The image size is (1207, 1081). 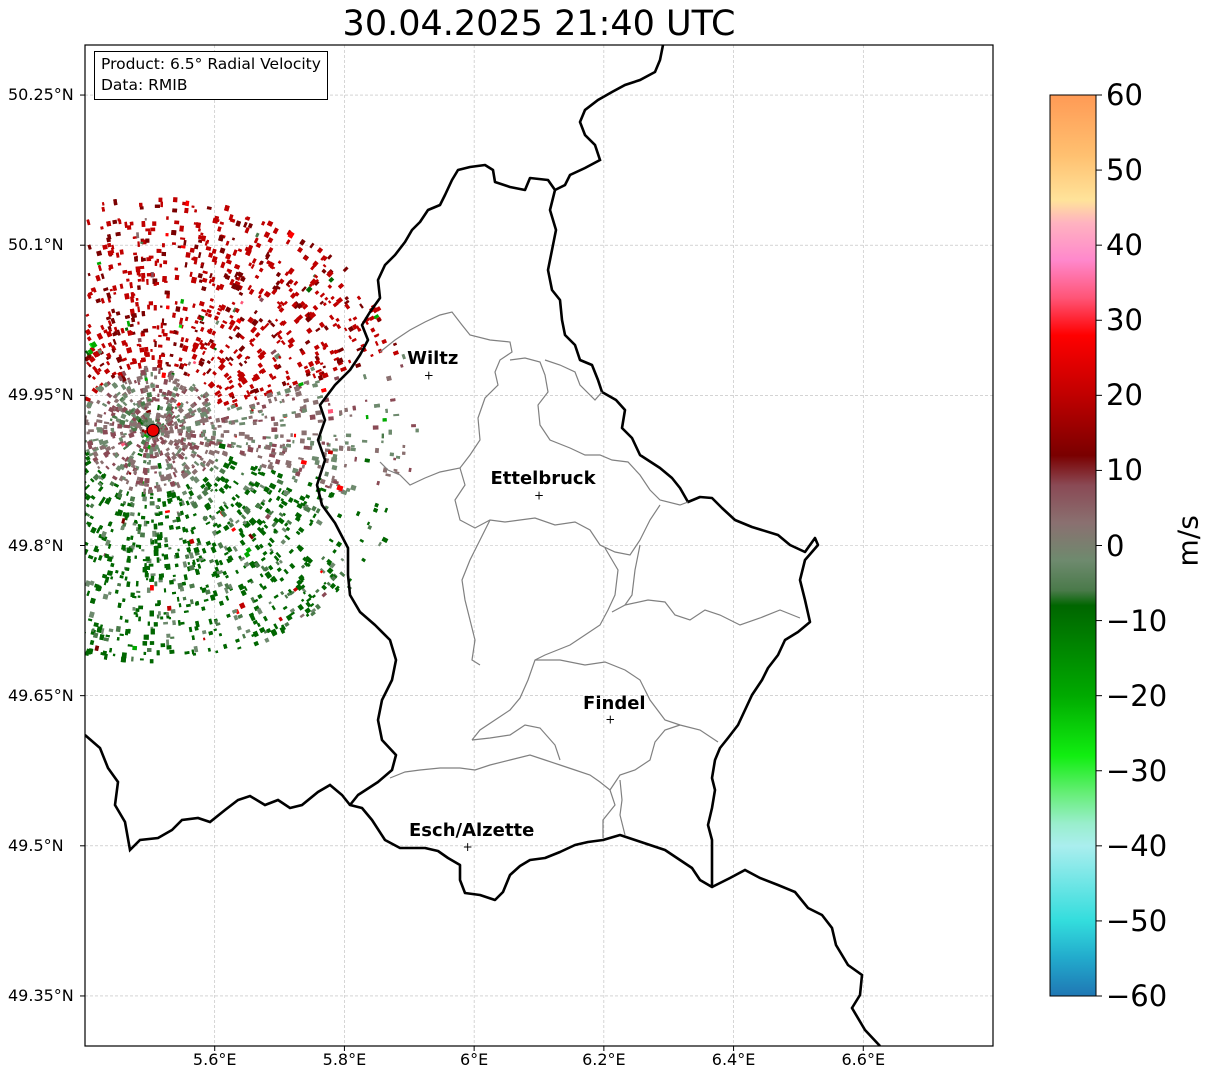 I want to click on product-info-box: Product: 6.5° Radial Velocity Data: RMIB, so click(x=211, y=75).